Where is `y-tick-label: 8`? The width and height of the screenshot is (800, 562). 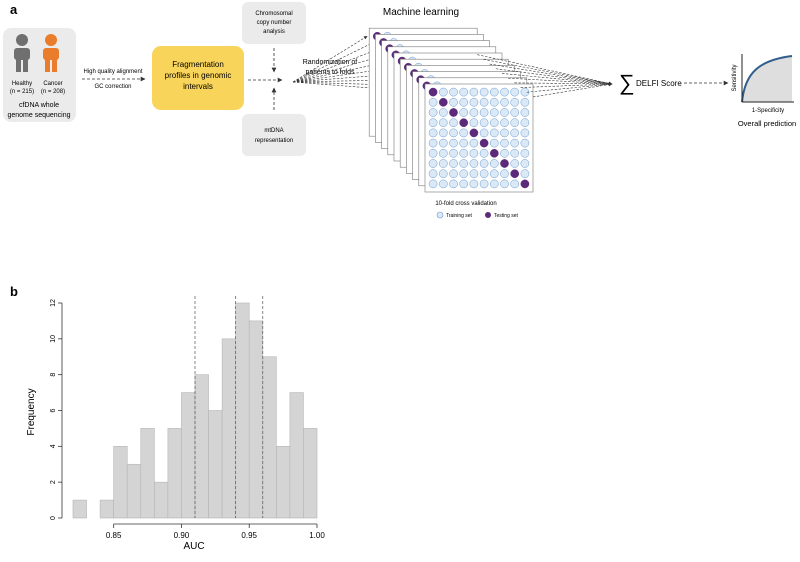
y-tick-label: 8 is located at coordinates (53, 375).